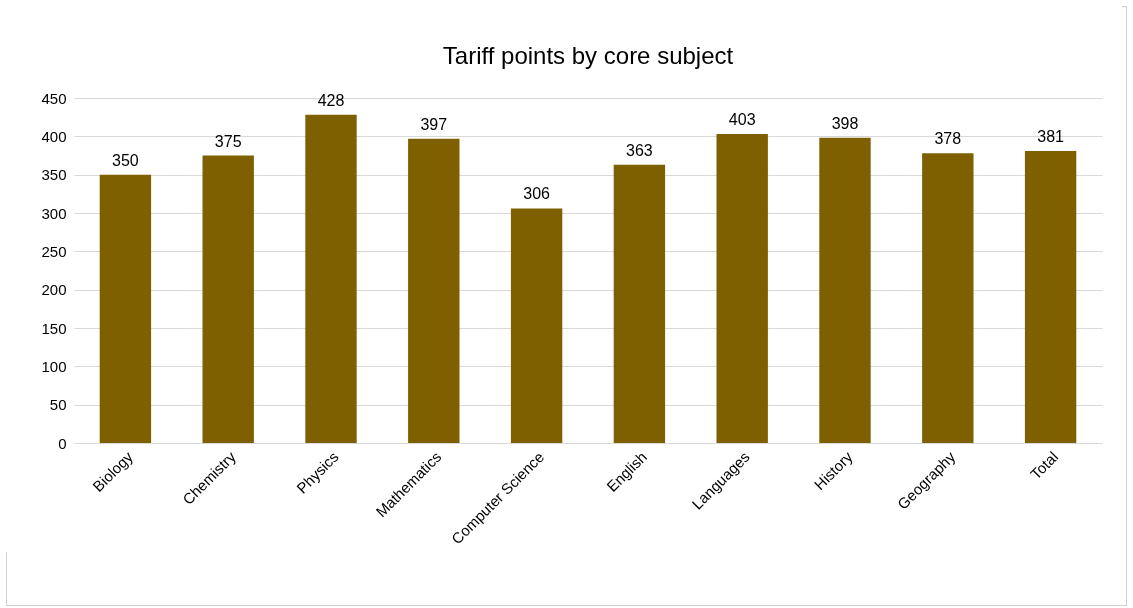  What do you see at coordinates (639, 150) in the screenshot?
I see `data-label: 363` at bounding box center [639, 150].